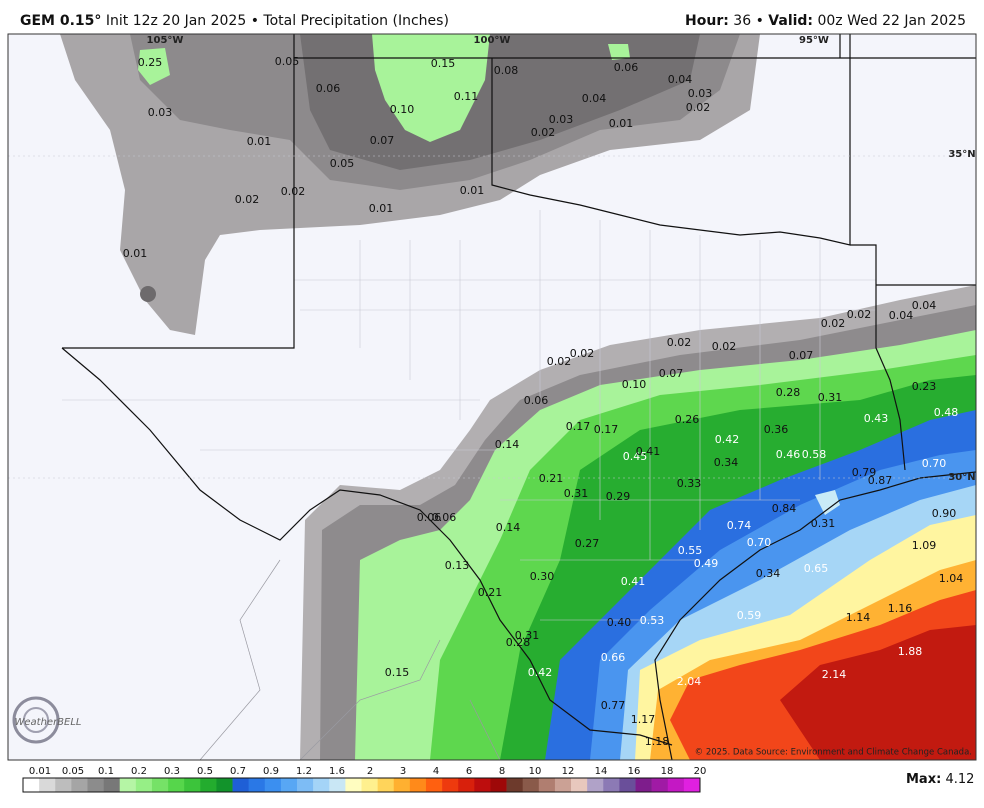 This screenshot has width=984, height=808. I want to click on legend-label: 16, so click(634, 771).